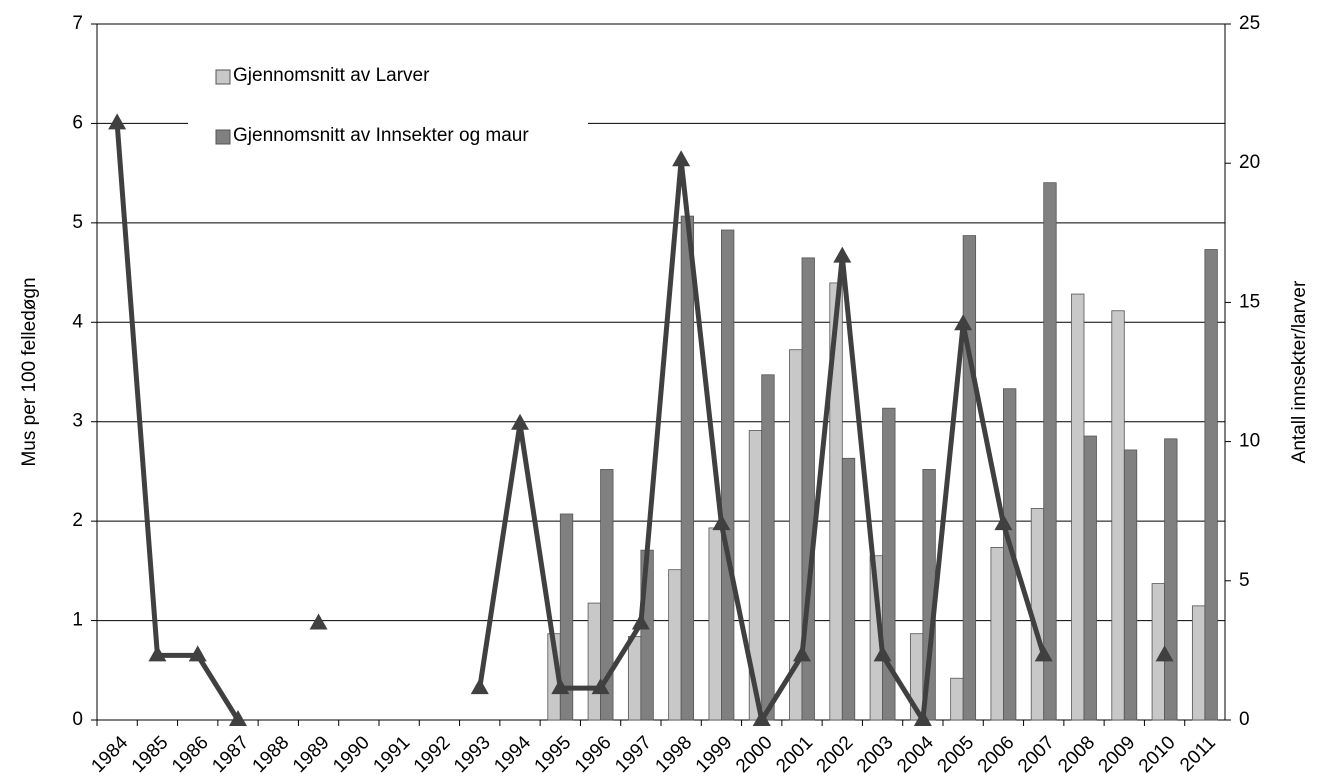 The image size is (1328, 782). I want to click on x-tick-label: 1991, so click(391, 754).